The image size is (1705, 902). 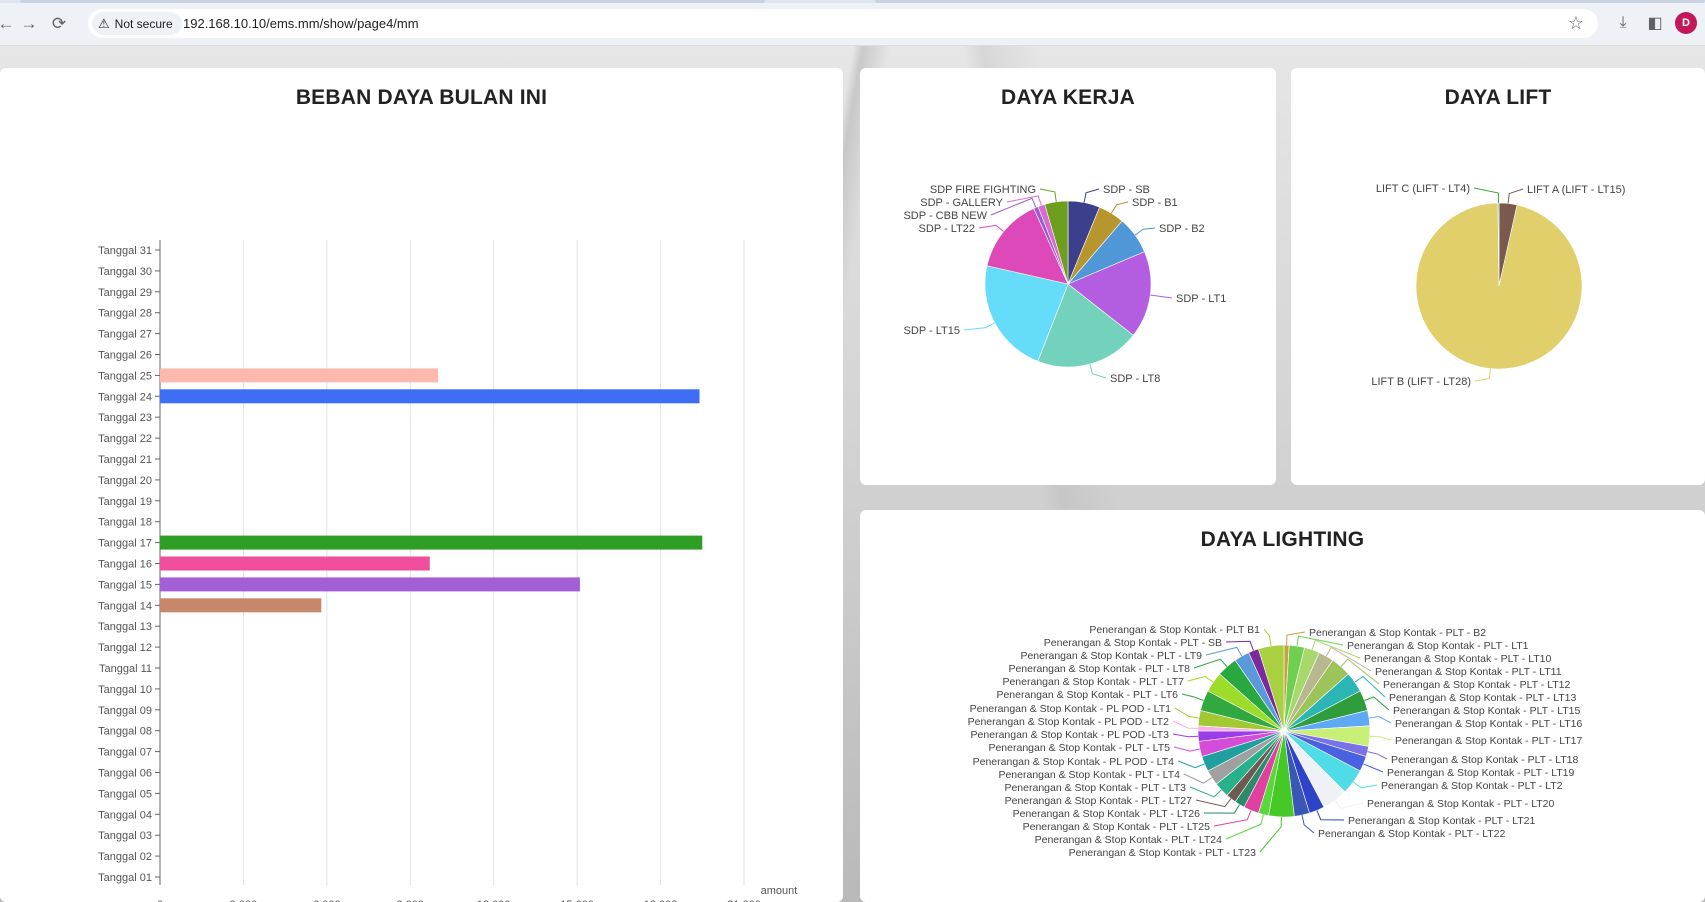 What do you see at coordinates (1442, 821) in the screenshot?
I see `pie-label: Penerangan & Stop Kontak - PLT - LT21` at bounding box center [1442, 821].